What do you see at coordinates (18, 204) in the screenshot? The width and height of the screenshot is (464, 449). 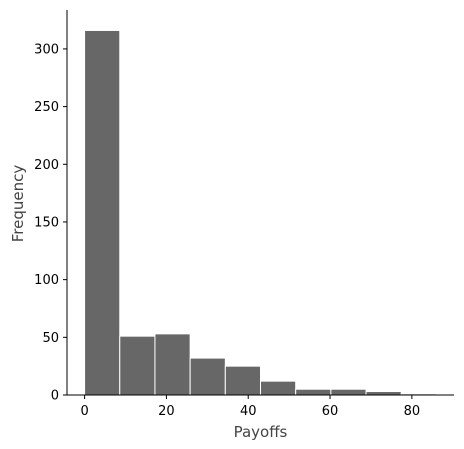 I see `y-axis-label: Frequency` at bounding box center [18, 204].